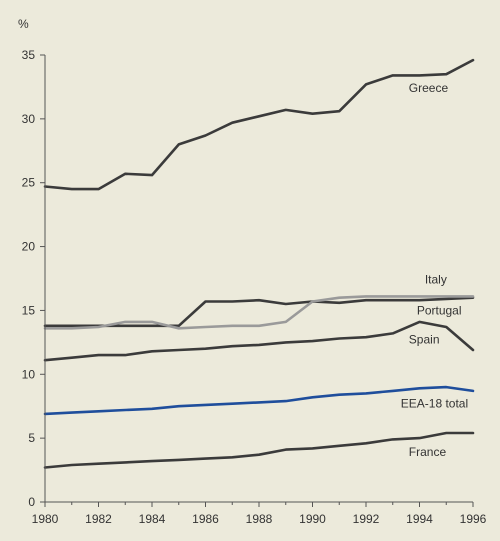 This screenshot has height=541, width=500. Describe the element at coordinates (45, 519) in the screenshot. I see `x-tick-label: 1980` at that location.